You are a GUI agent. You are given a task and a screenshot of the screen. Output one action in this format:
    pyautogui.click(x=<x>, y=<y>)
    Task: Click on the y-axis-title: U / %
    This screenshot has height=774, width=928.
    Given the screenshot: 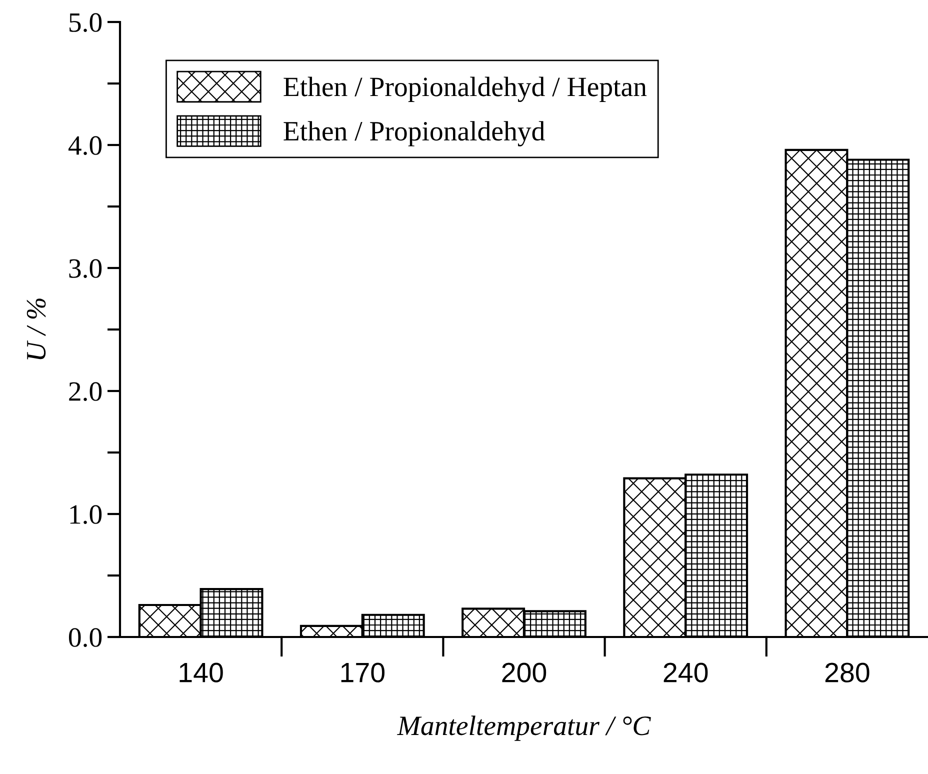 What is the action you would take?
    pyautogui.click(x=36, y=329)
    